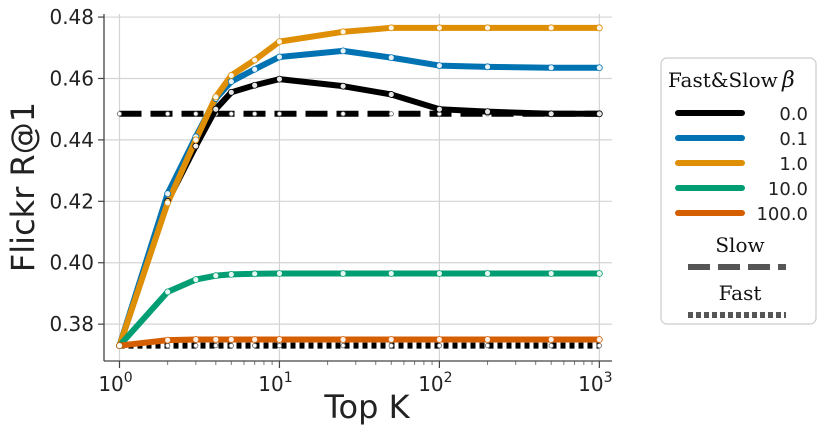  Describe the element at coordinates (788, 80) in the screenshot. I see `legend-title-symbol: β` at that location.